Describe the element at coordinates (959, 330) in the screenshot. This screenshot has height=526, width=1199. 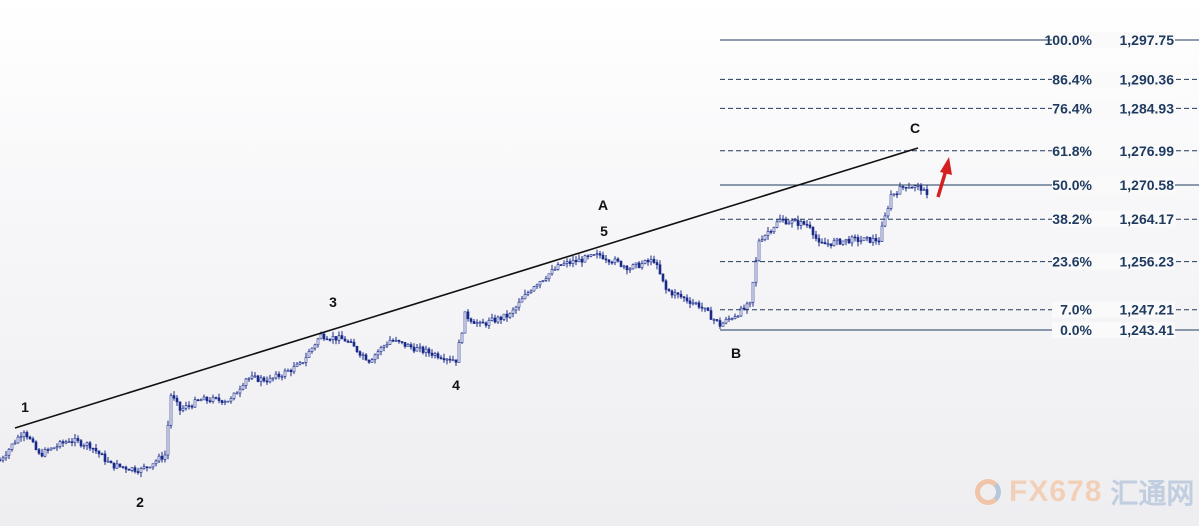
I see `fib-level: 0.0% 1,243.41` at that location.